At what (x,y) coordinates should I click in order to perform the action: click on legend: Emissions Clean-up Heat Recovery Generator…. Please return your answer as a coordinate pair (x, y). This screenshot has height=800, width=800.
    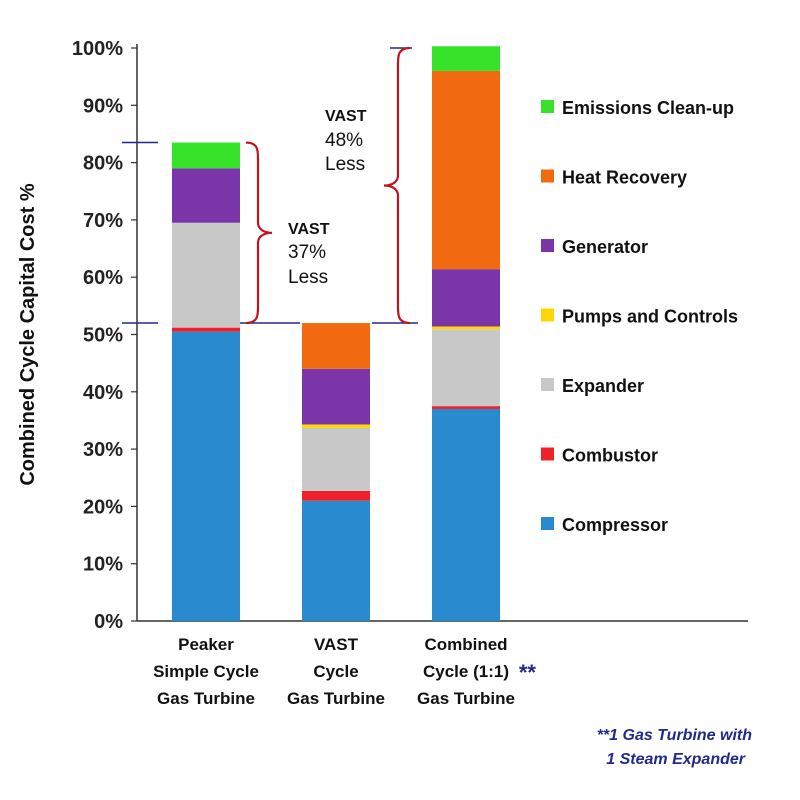
    Looking at the image, I should click on (639, 316).